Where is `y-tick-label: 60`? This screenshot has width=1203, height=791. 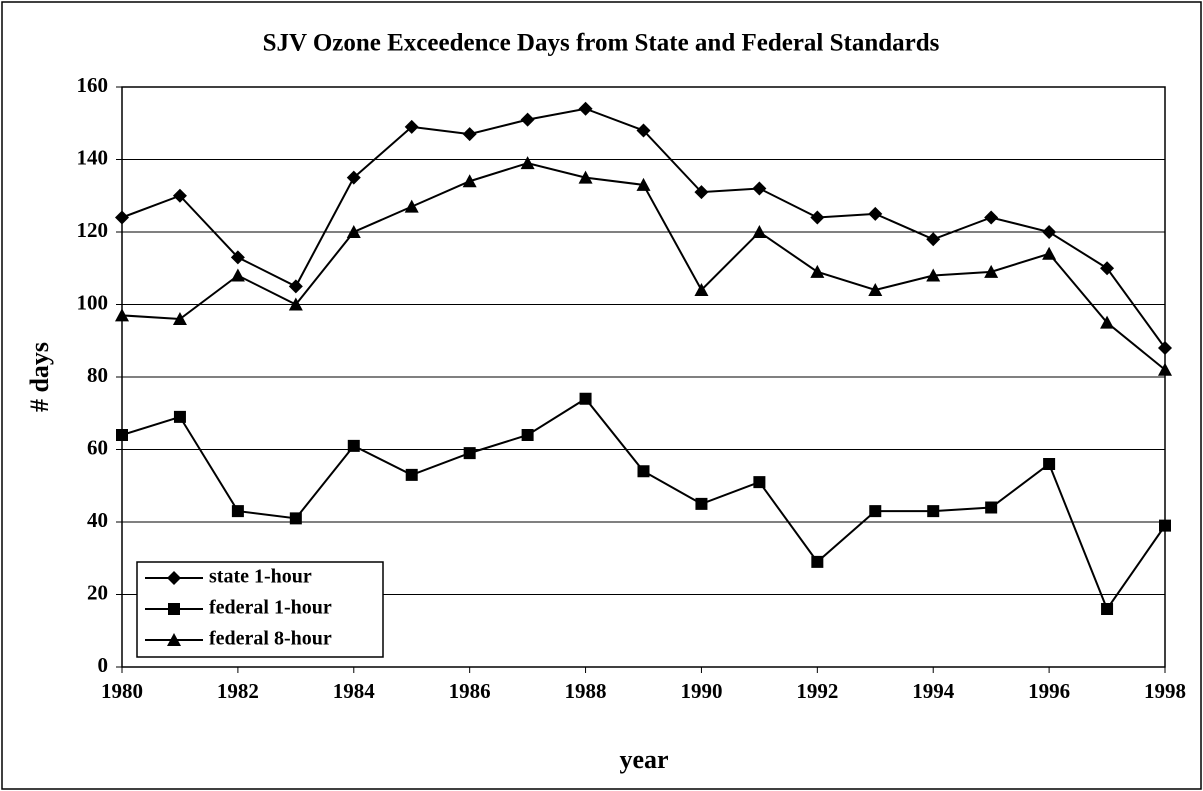
y-tick-label: 60 is located at coordinates (97, 447).